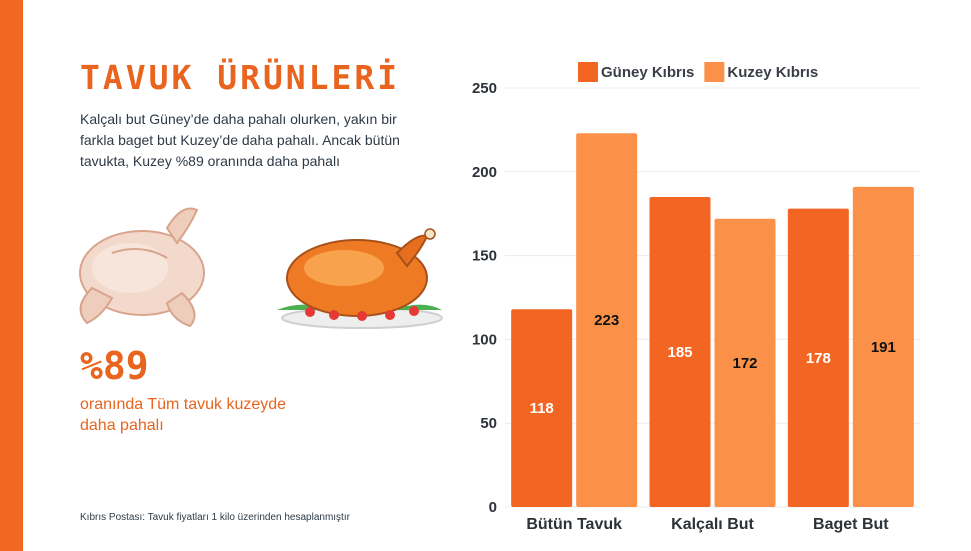 The height and width of the screenshot is (551, 971). What do you see at coordinates (484, 339) in the screenshot?
I see `y-tick-label: 100` at bounding box center [484, 339].